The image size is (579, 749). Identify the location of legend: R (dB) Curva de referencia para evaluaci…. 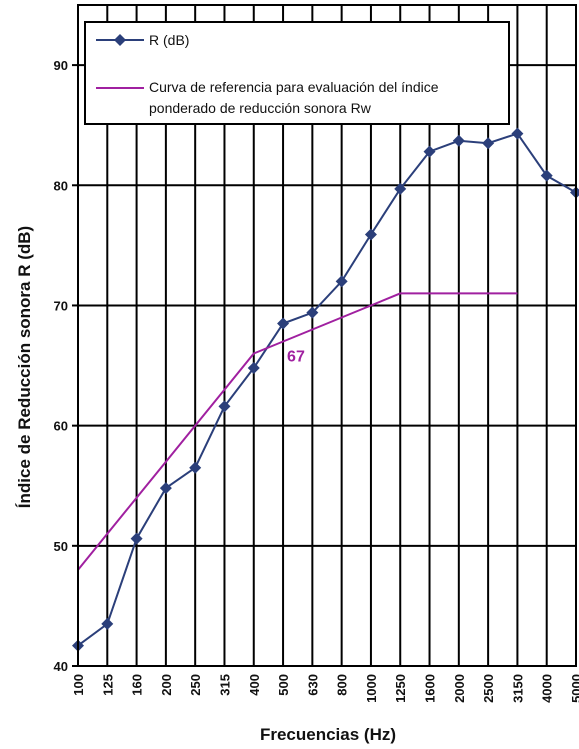
(297, 73).